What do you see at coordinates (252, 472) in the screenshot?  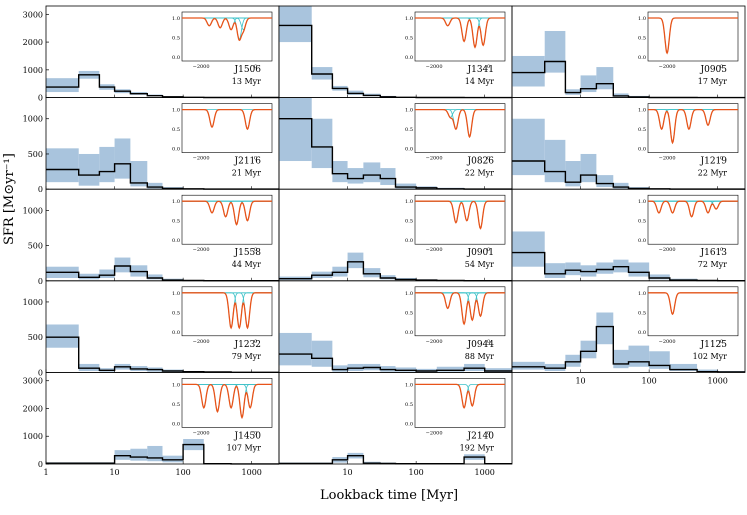 I see `x-tick-label: 1000` at bounding box center [252, 472].